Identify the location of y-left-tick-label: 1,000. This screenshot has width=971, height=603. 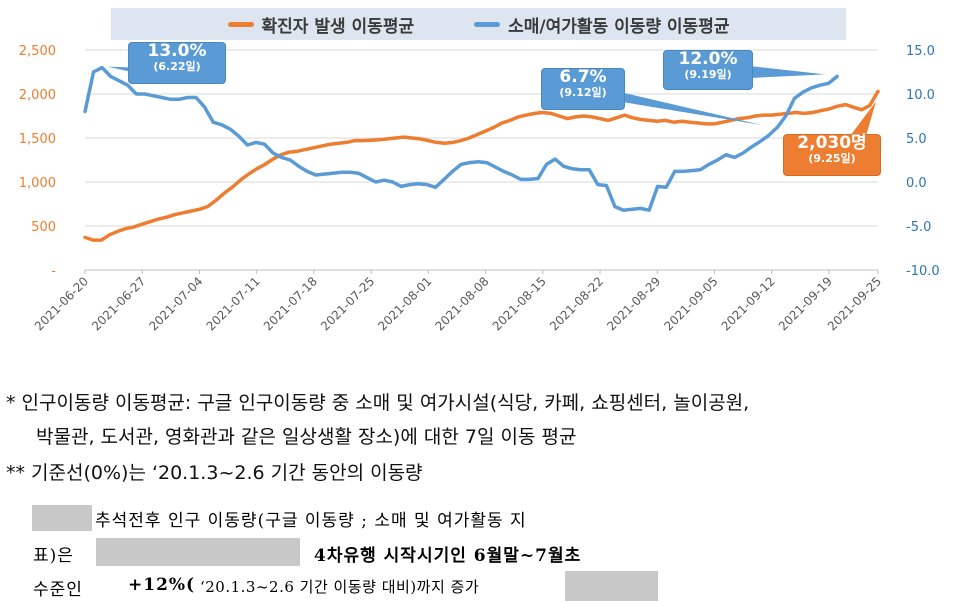
(37, 183).